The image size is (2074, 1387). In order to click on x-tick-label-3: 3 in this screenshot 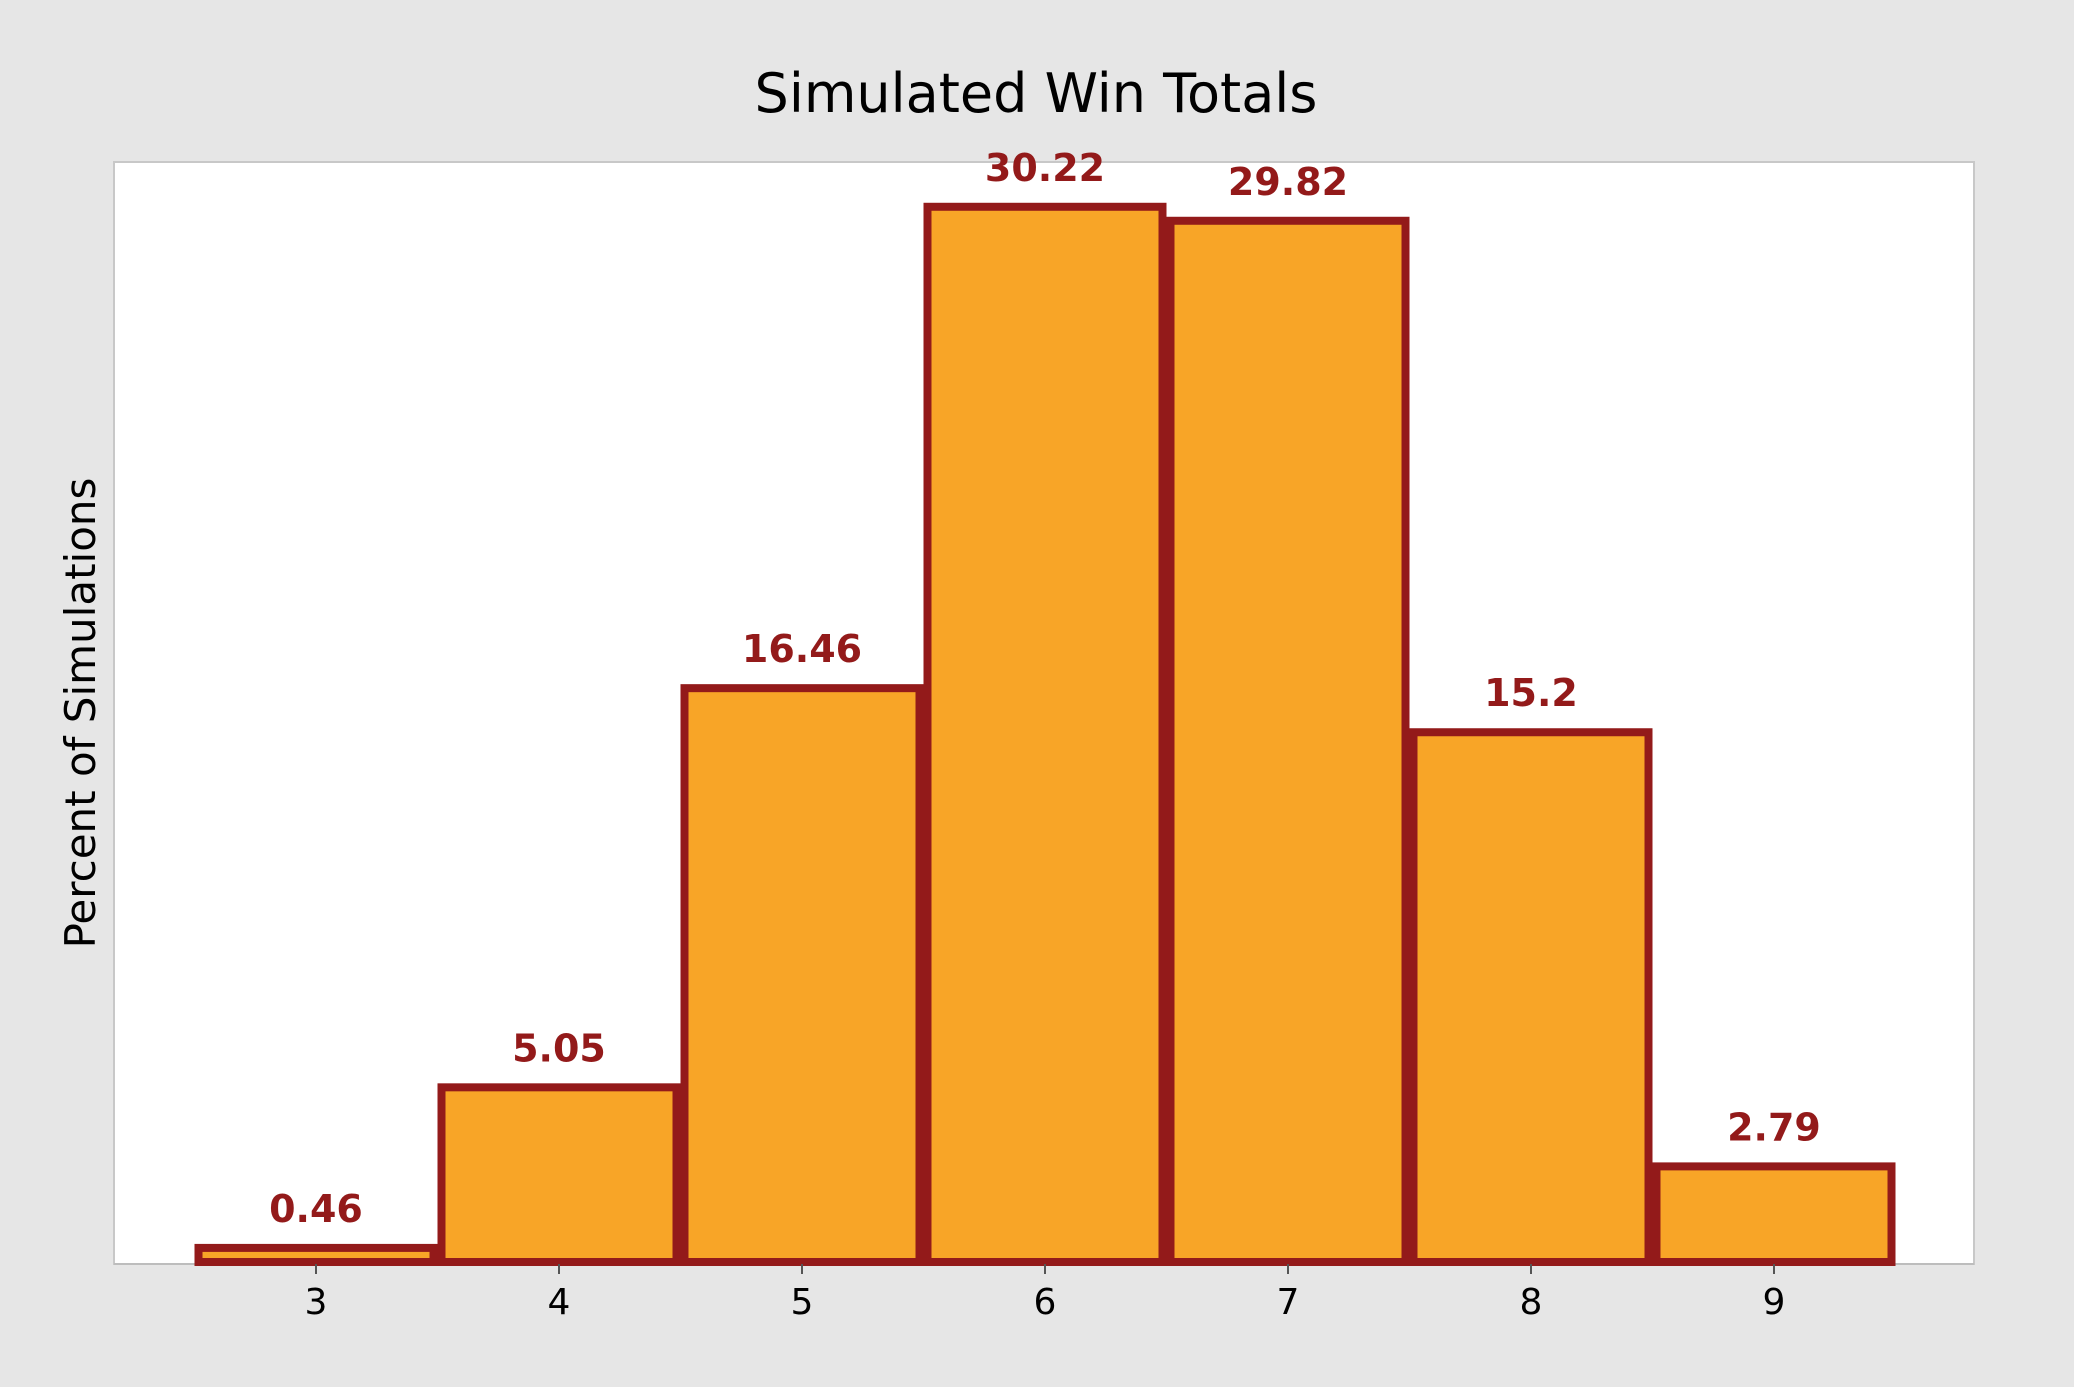, I will do `click(316, 1302)`.